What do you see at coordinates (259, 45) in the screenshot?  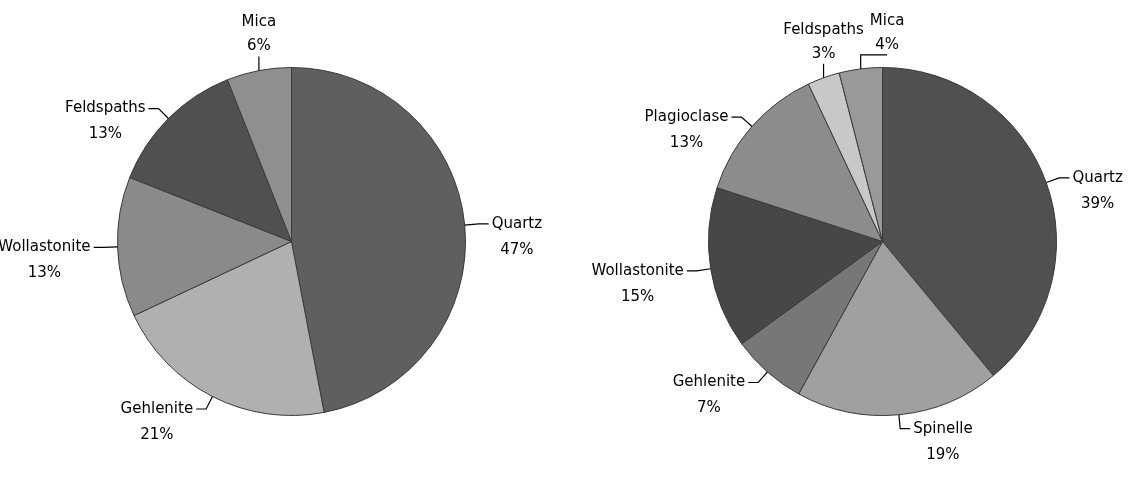 I see `data-label: 6%` at bounding box center [259, 45].